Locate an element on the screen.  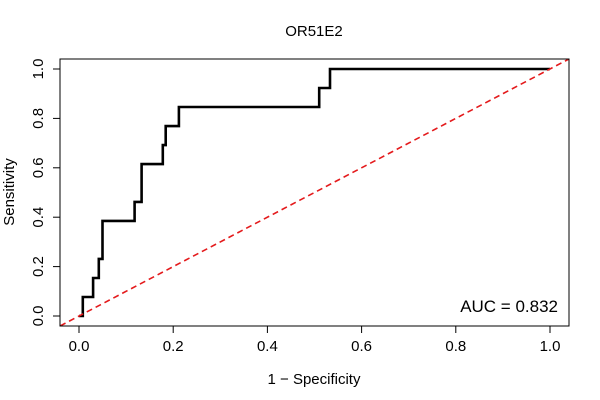
y-tick-label: 0.0 is located at coordinates (38, 316).